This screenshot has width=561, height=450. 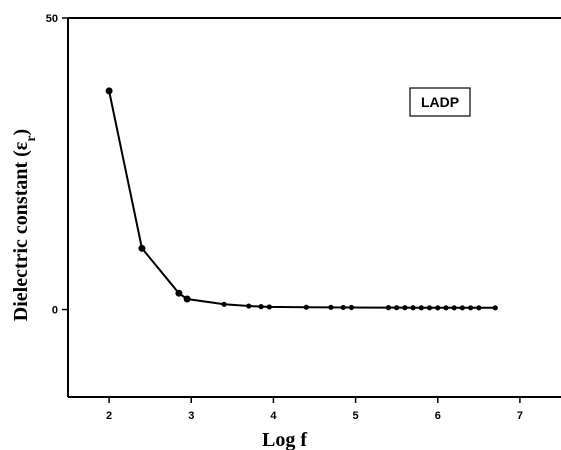 I want to click on y-axis-title-main: Dielectric constant (ε, so click(x=21, y=231).